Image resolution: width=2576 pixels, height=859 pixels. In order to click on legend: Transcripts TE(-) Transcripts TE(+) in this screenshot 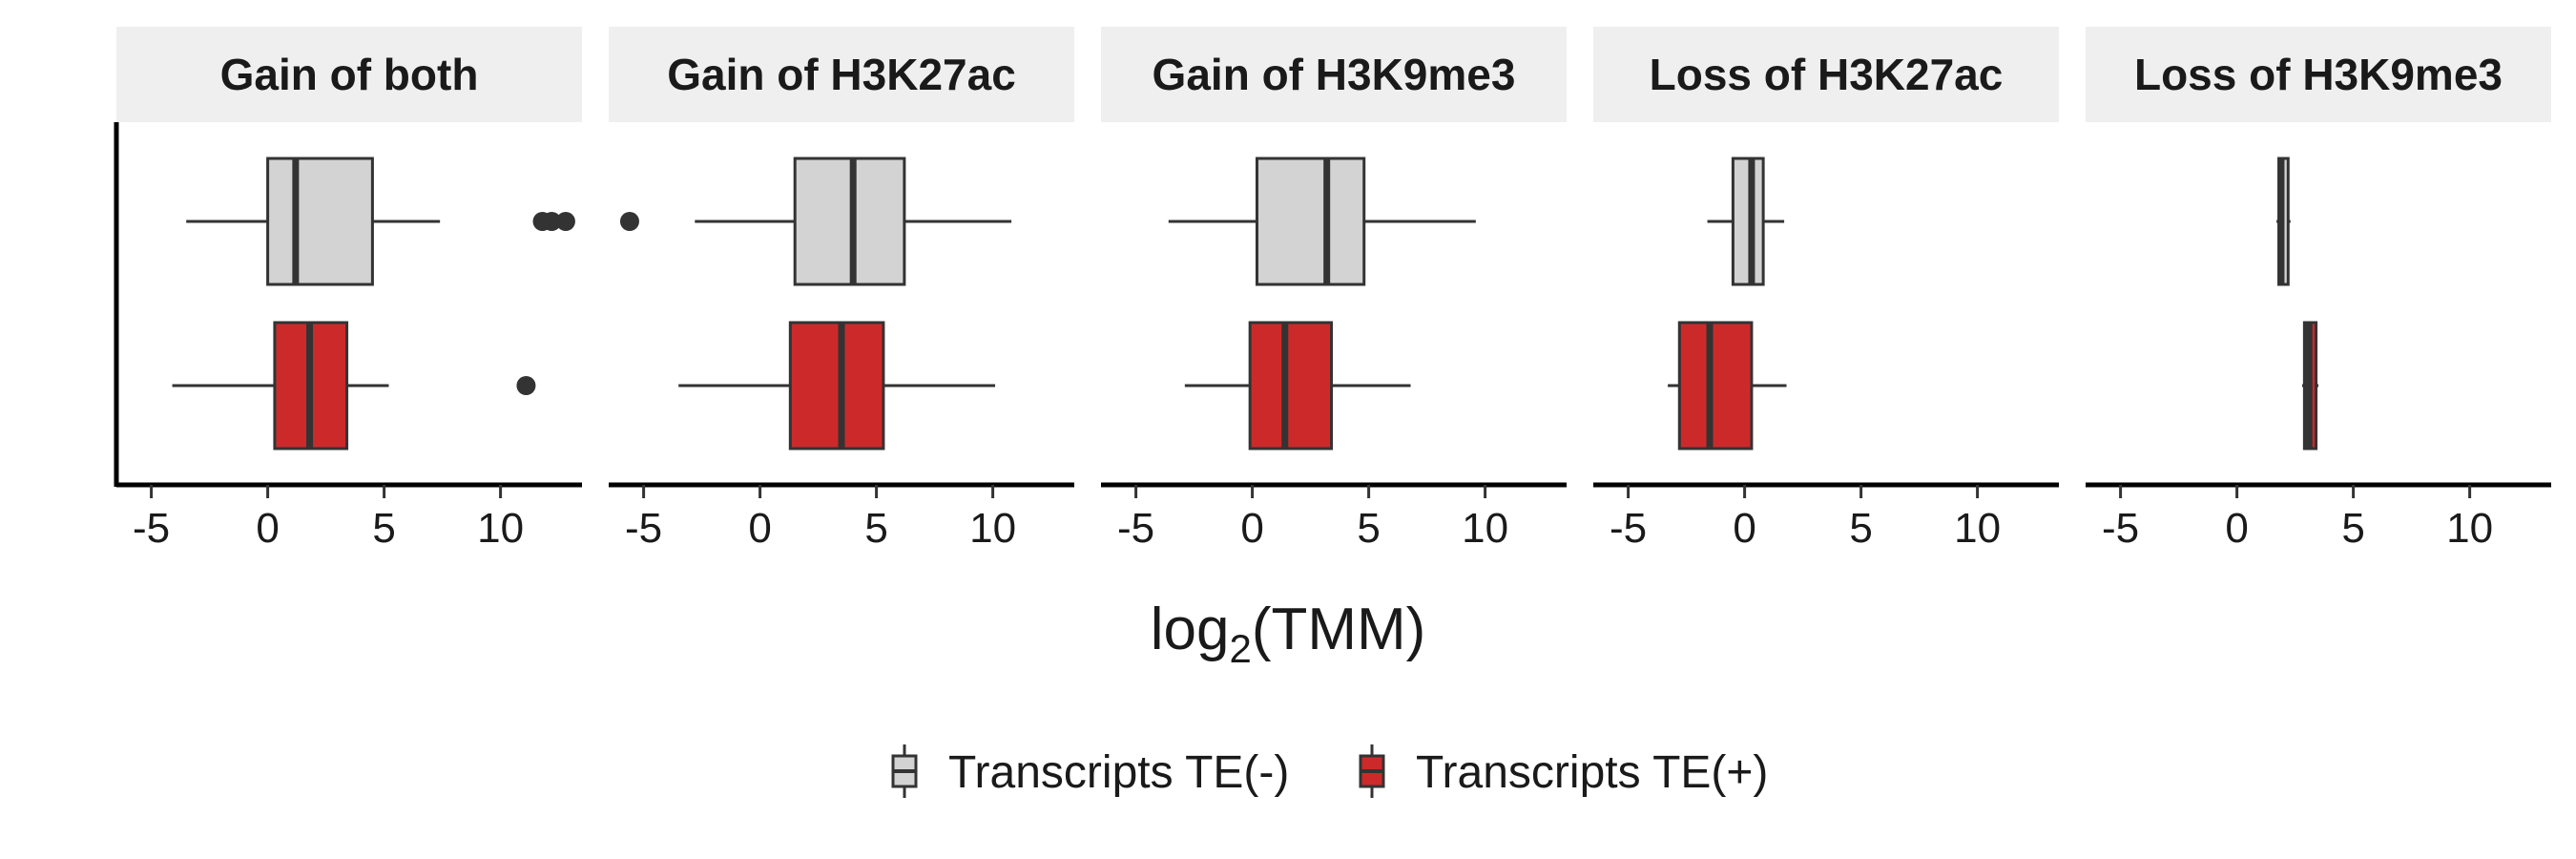, I will do `click(1329, 771)`.